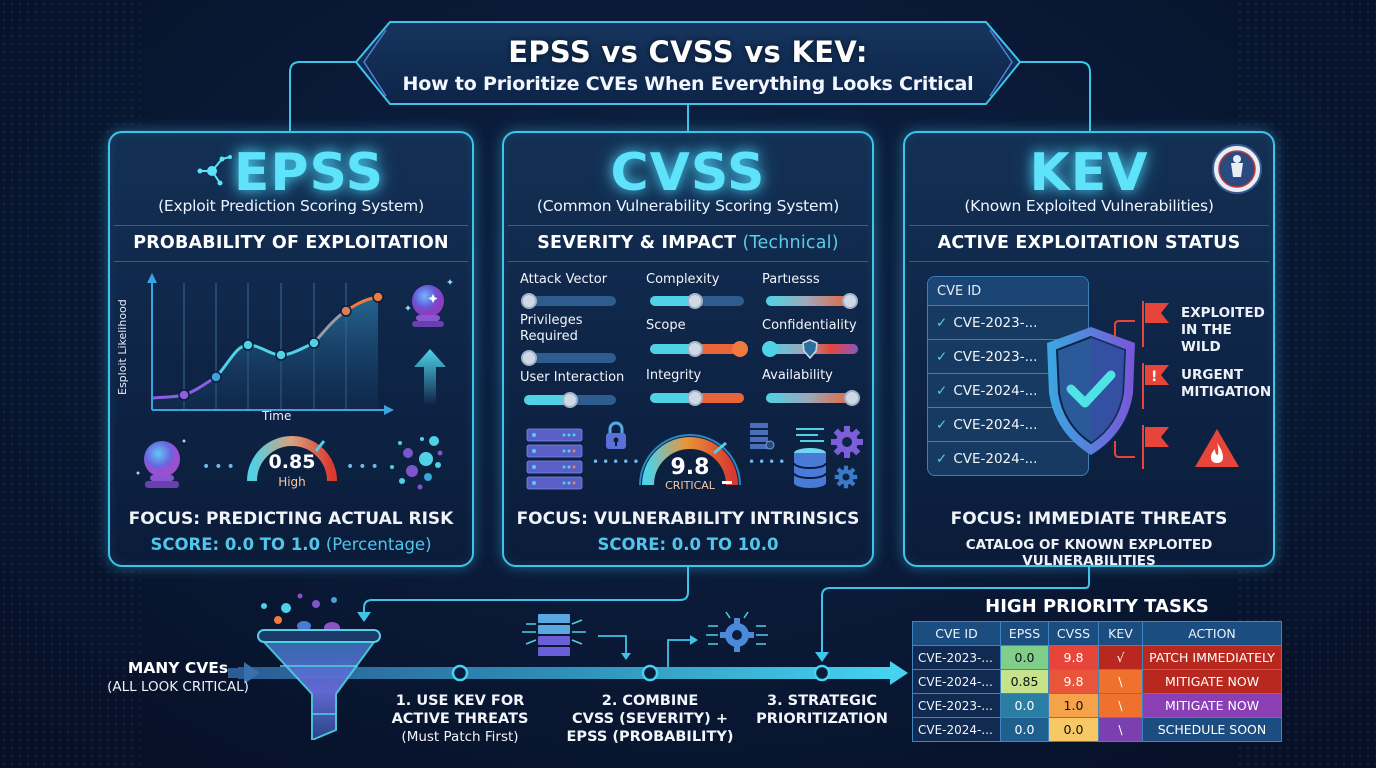  I want to click on cell-cvss: 9.8, so click(1073, 681).